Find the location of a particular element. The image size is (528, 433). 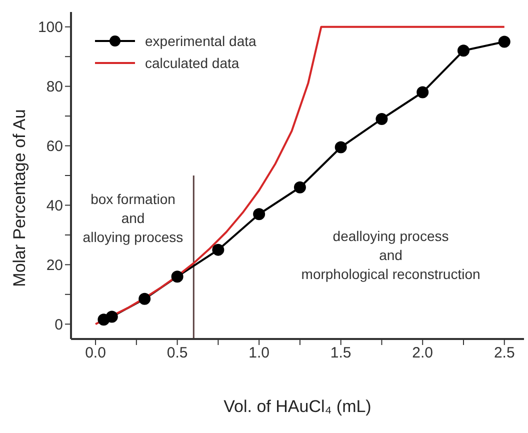

y-tick-label: 60 is located at coordinates (54, 147).